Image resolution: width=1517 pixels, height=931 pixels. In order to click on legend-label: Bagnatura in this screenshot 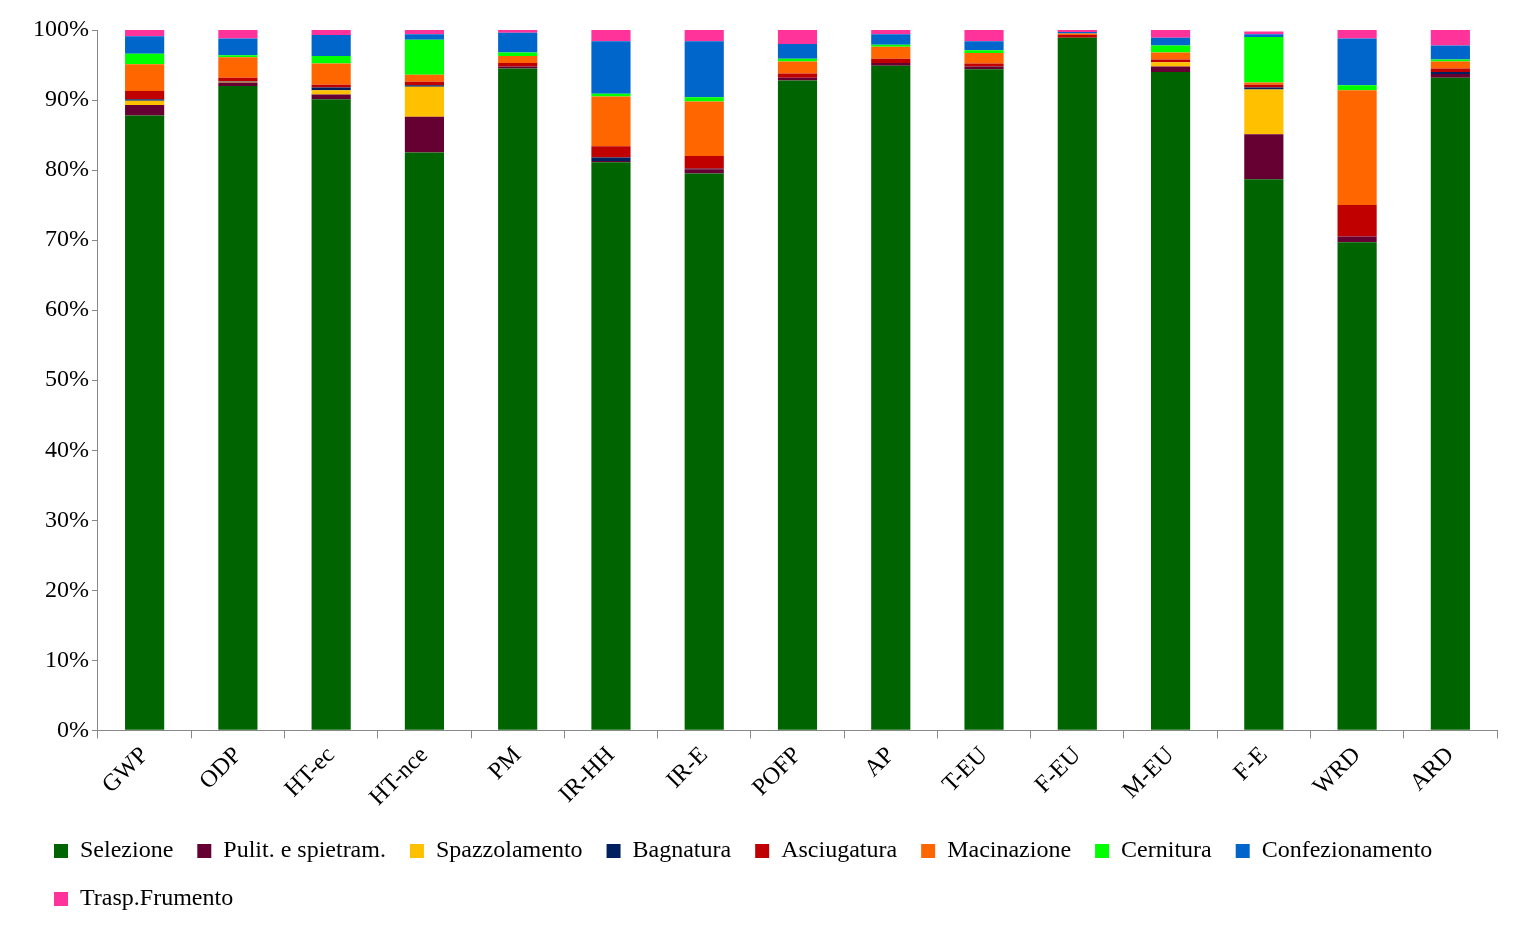, I will do `click(682, 849)`.